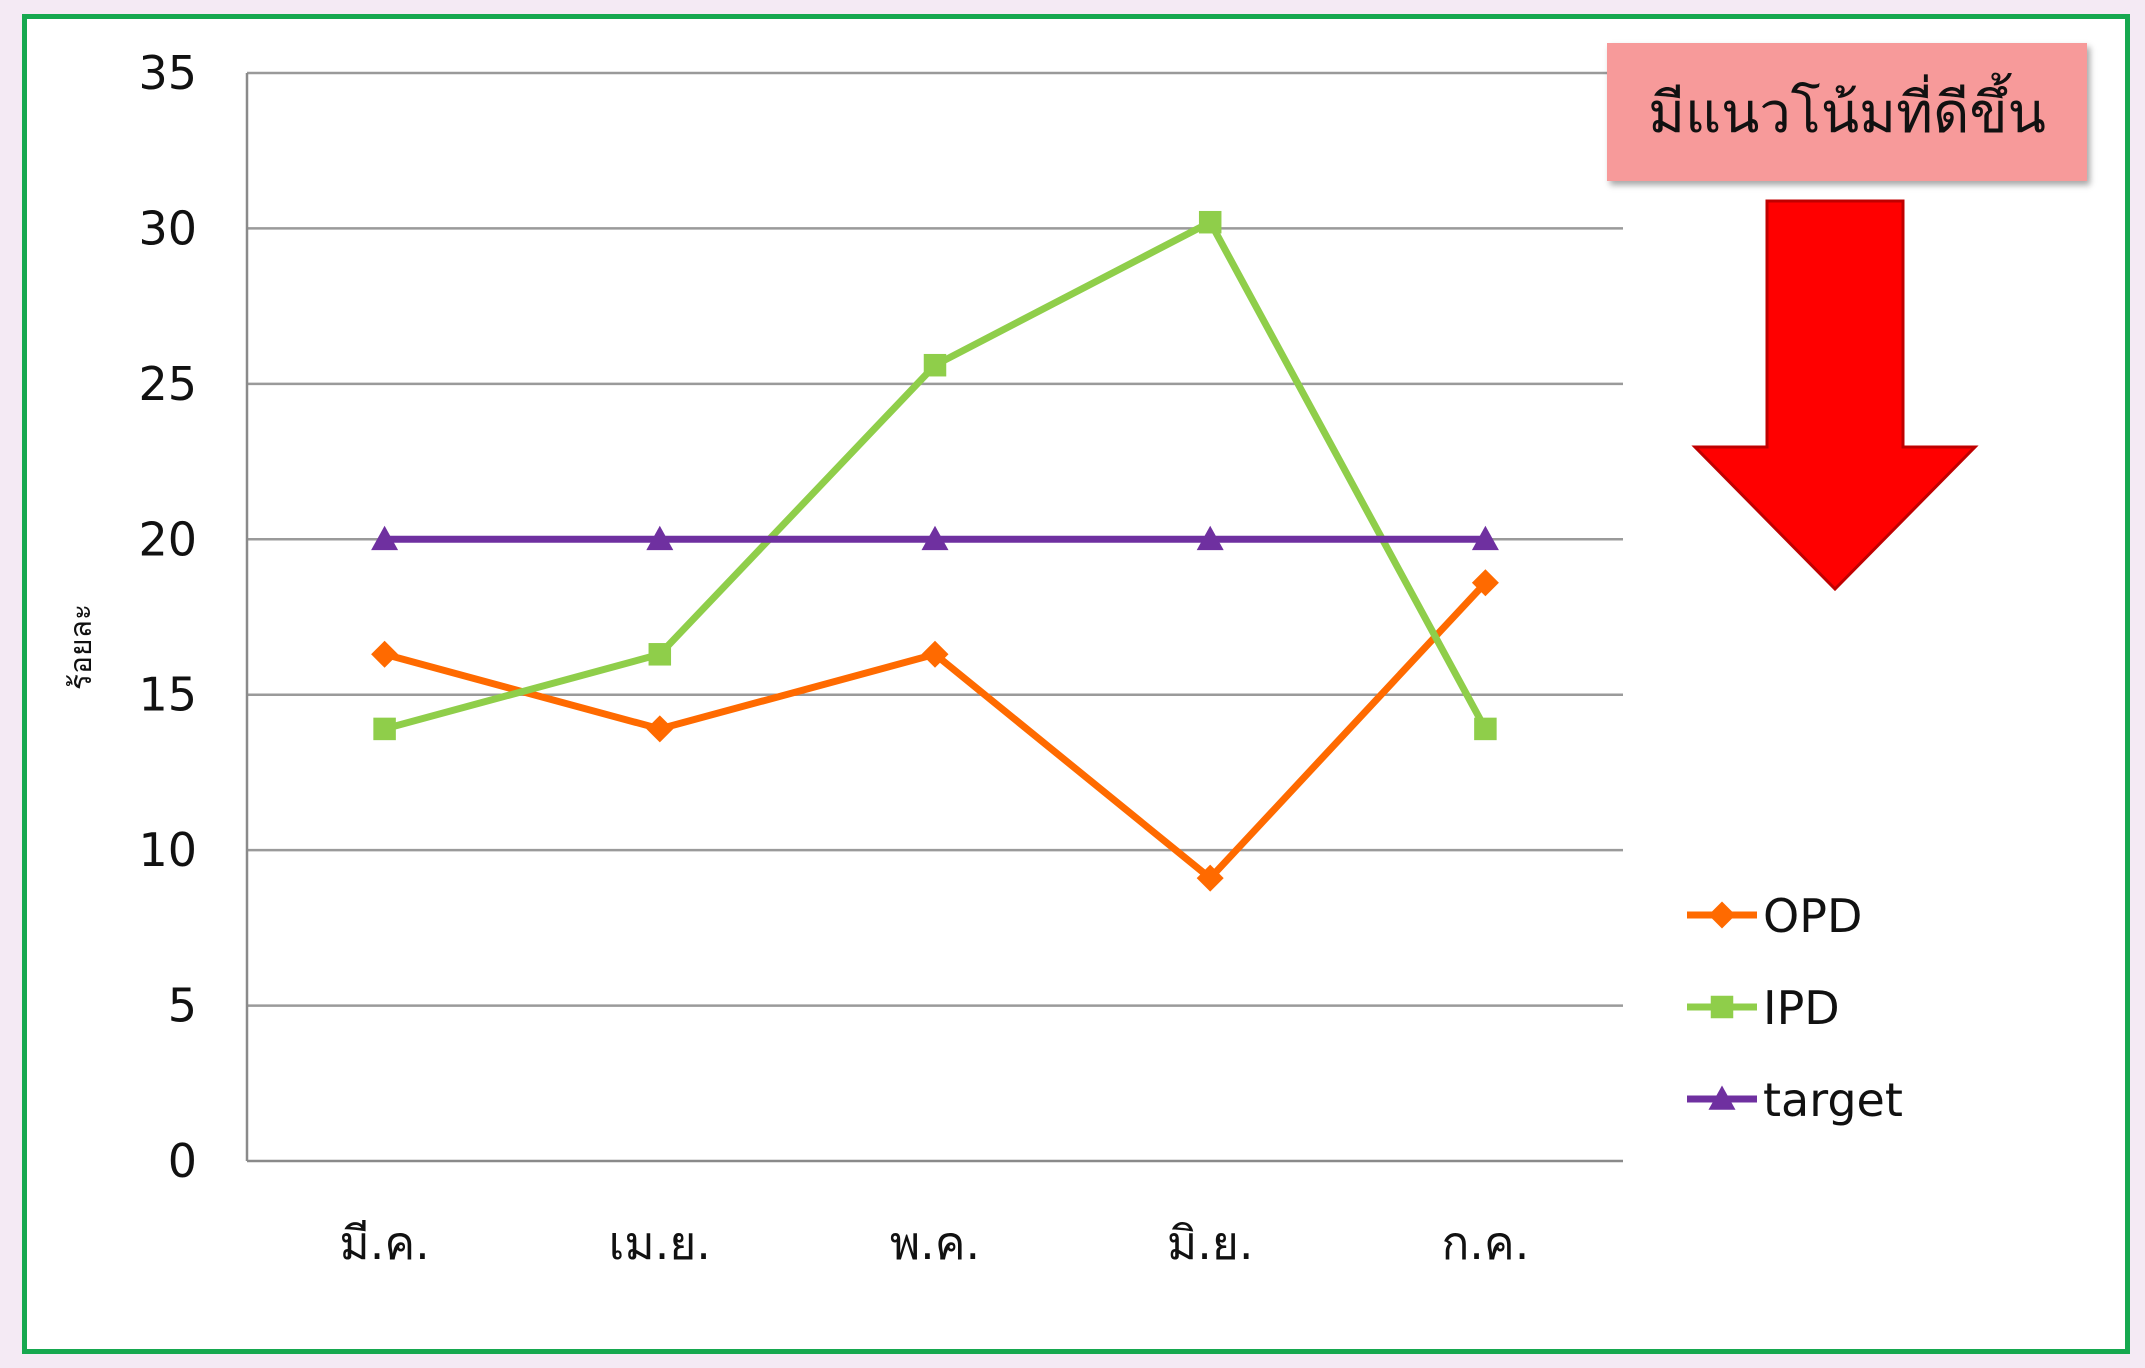 The height and width of the screenshot is (1368, 2145). I want to click on series-opd, so click(935, 730).